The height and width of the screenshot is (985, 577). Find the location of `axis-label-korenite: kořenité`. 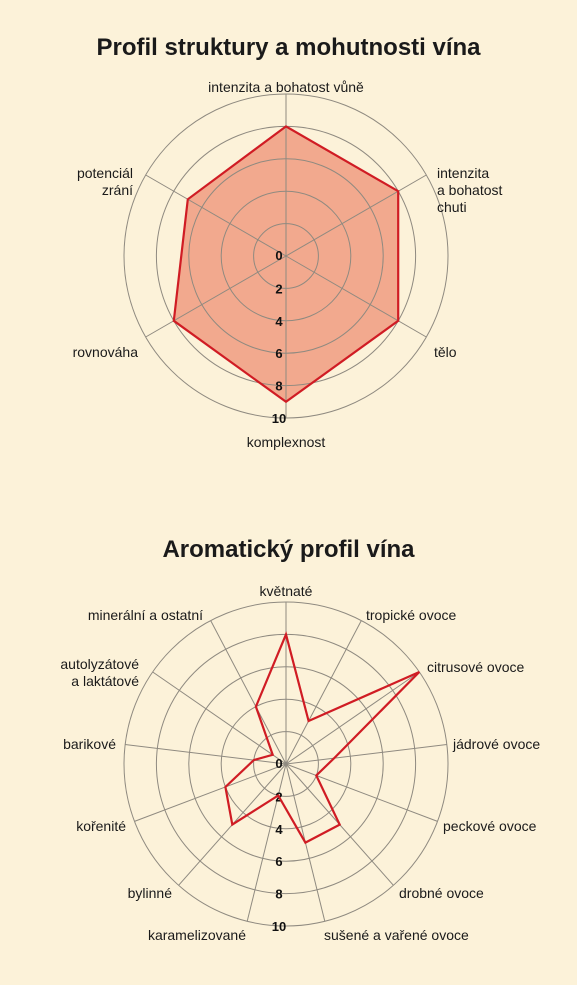

axis-label-korenite: kořenité is located at coordinates (101, 826).